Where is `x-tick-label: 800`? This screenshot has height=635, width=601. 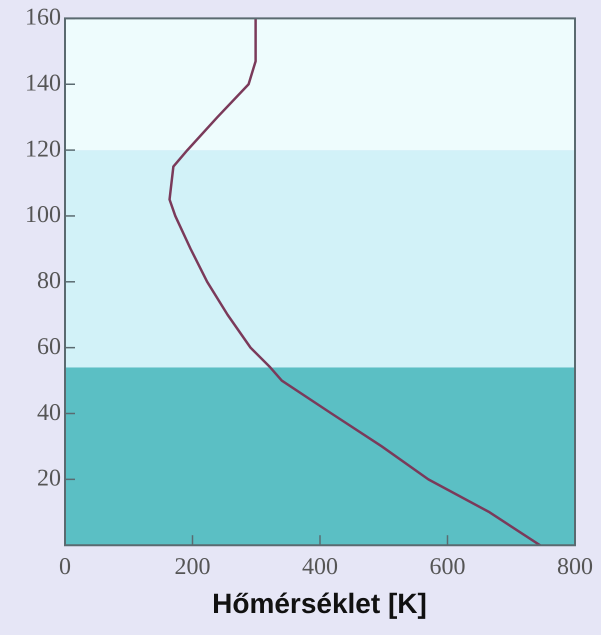
x-tick-label: 800 is located at coordinates (575, 567).